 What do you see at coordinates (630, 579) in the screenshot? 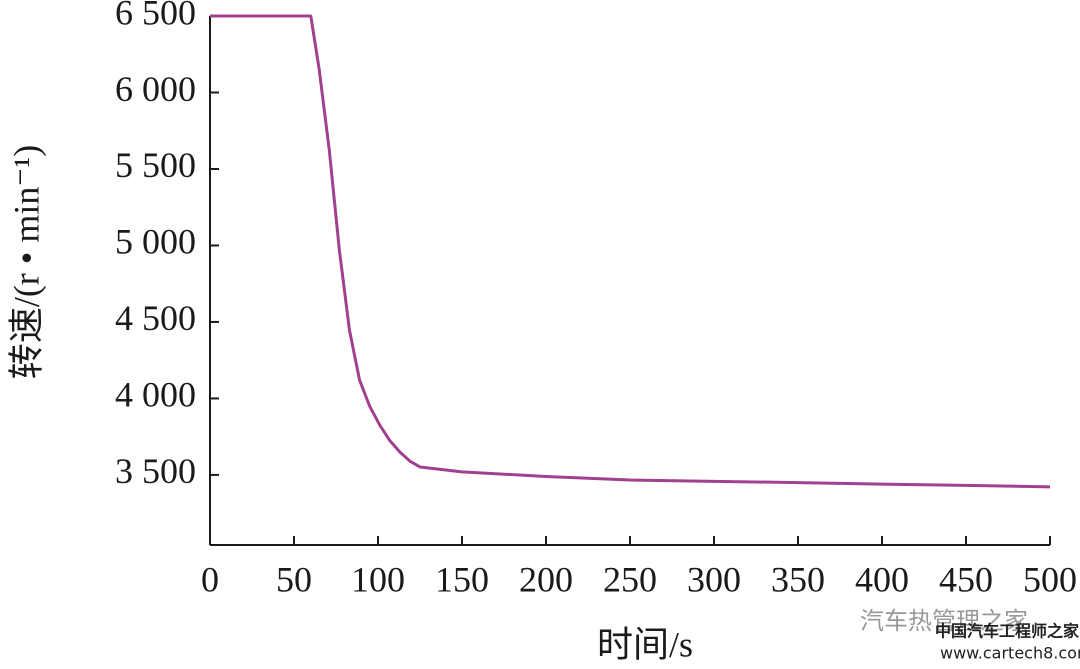
I see `x-tick-label: 250` at bounding box center [630, 579].